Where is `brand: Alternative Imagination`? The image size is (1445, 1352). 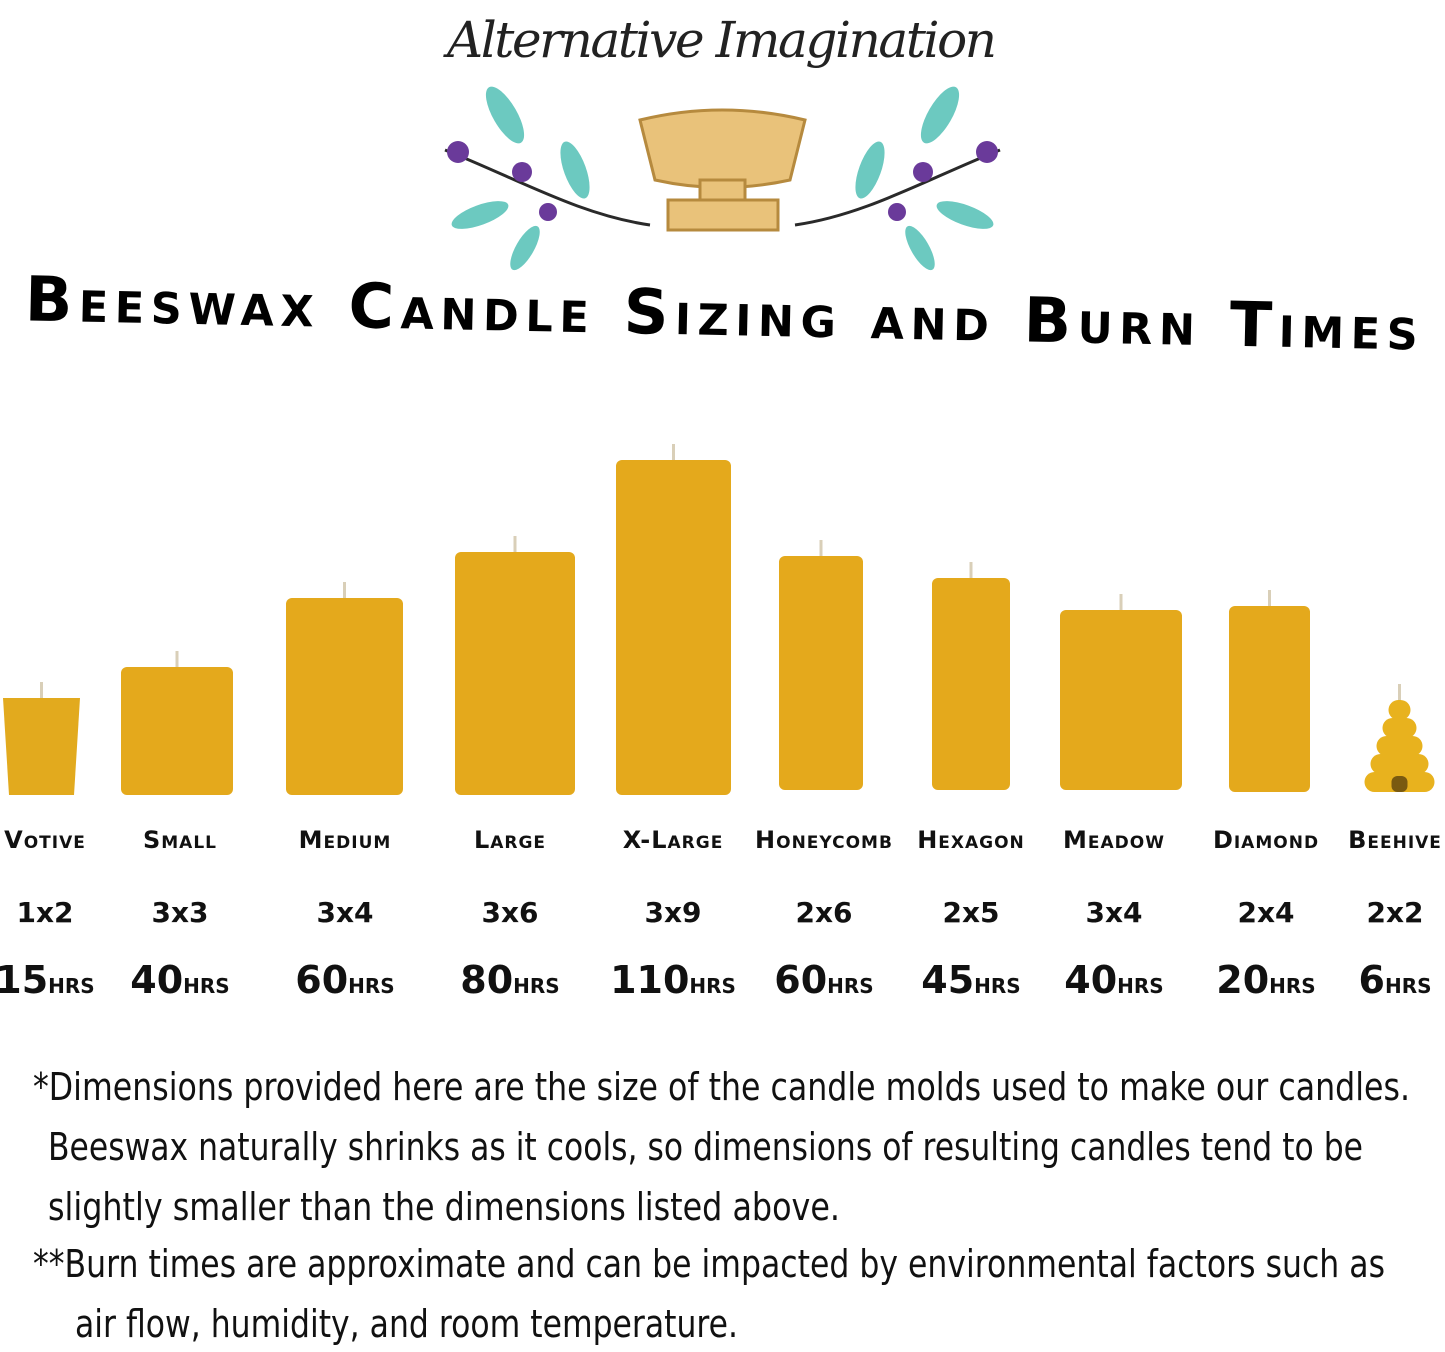
brand: Alternative Imagination is located at coordinates (720, 40).